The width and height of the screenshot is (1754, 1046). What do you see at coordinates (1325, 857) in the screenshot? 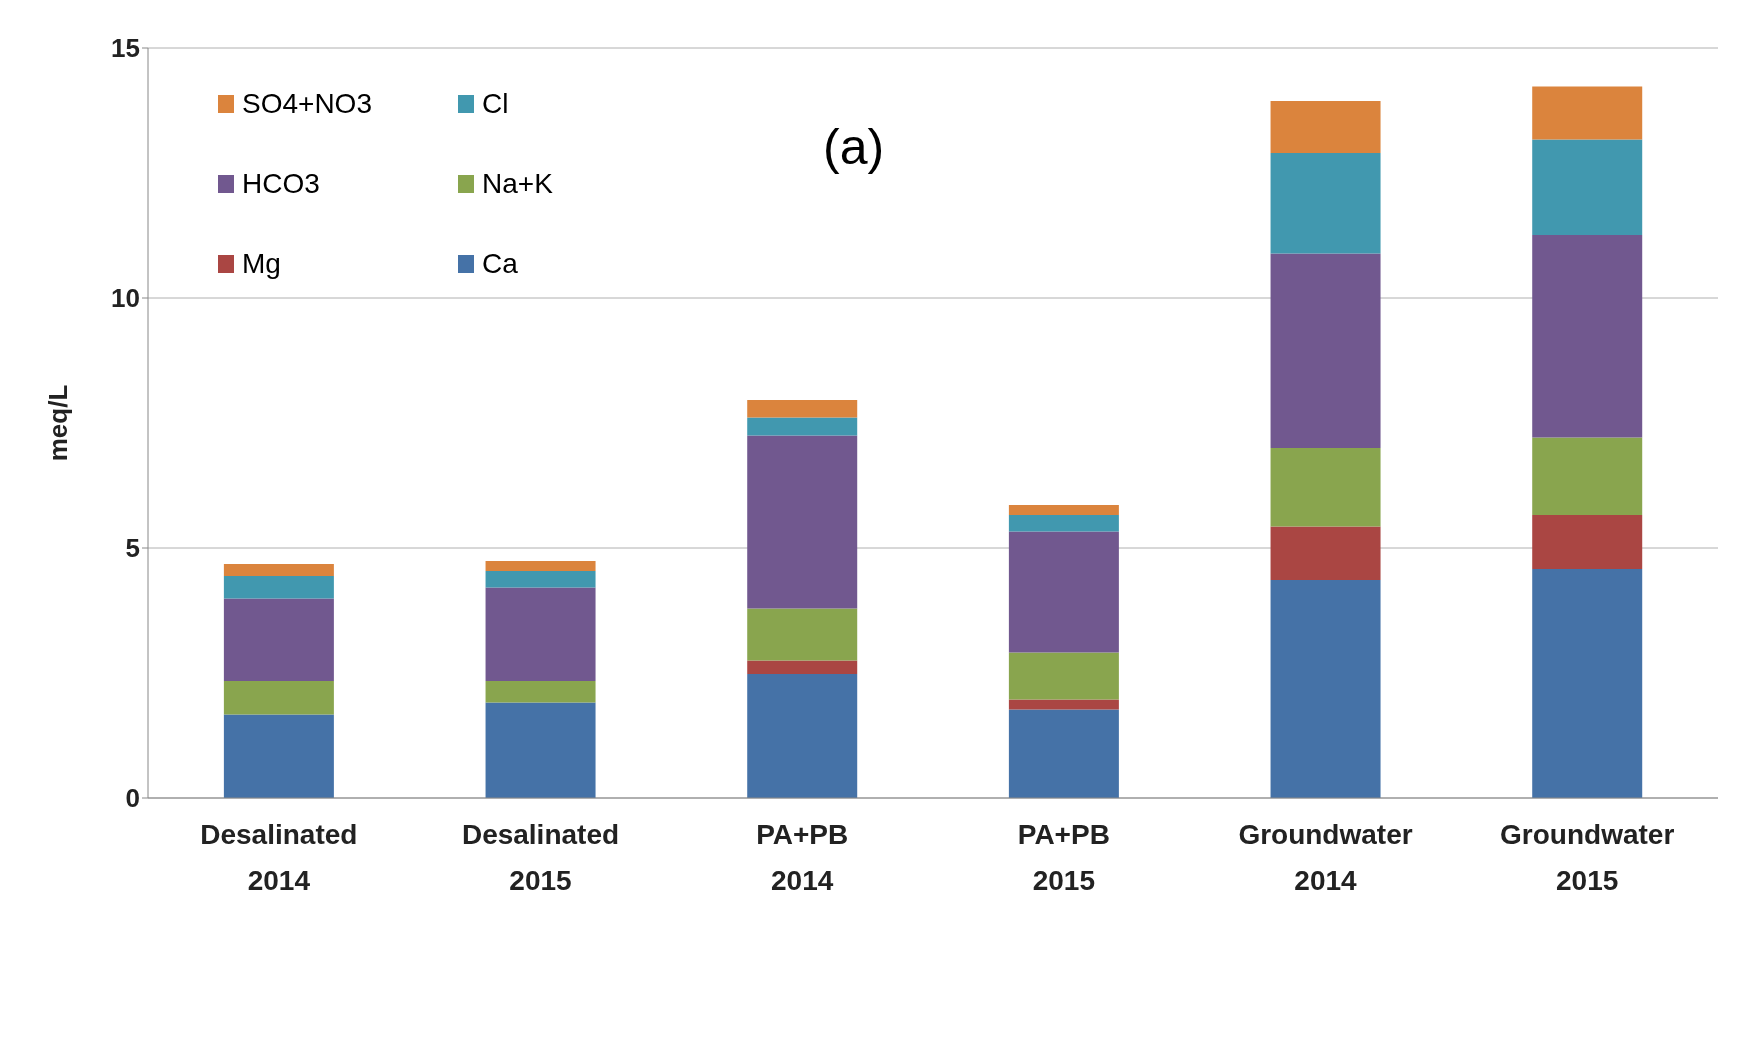
I see `x-tick-label: Groundwater 2014` at bounding box center [1325, 857].